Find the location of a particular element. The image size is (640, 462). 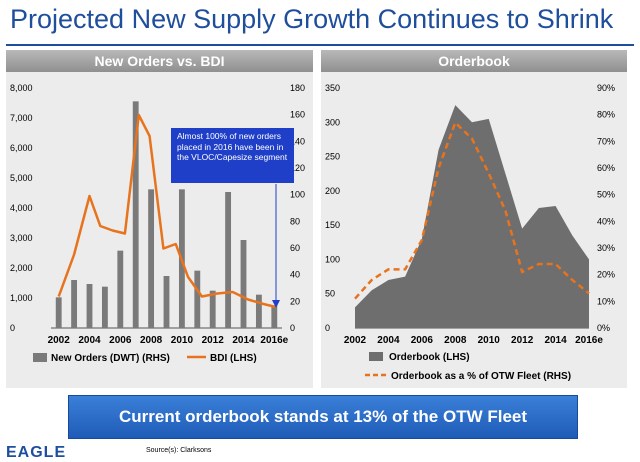

right-axis-tick-label: 20% is located at coordinates (606, 275).